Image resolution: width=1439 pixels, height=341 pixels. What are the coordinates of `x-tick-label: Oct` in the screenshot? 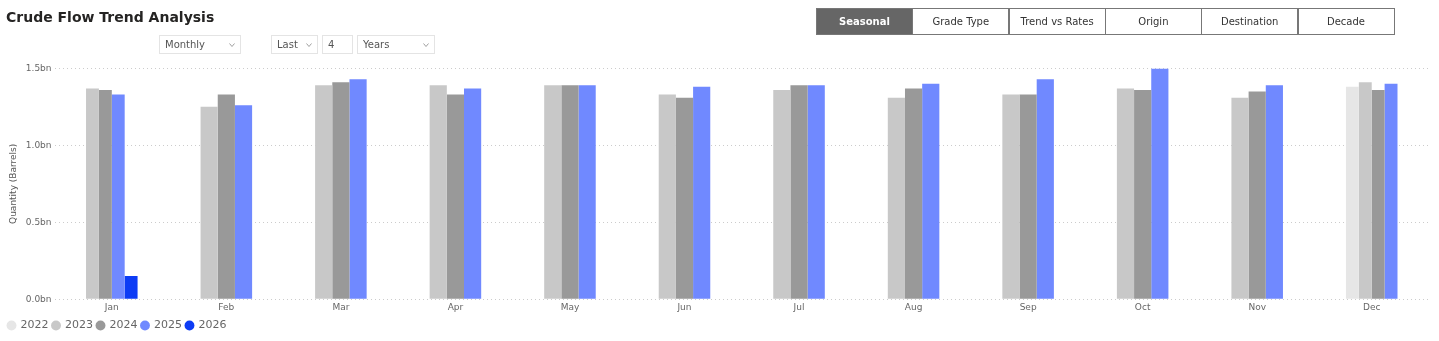 It's located at (1142, 306).